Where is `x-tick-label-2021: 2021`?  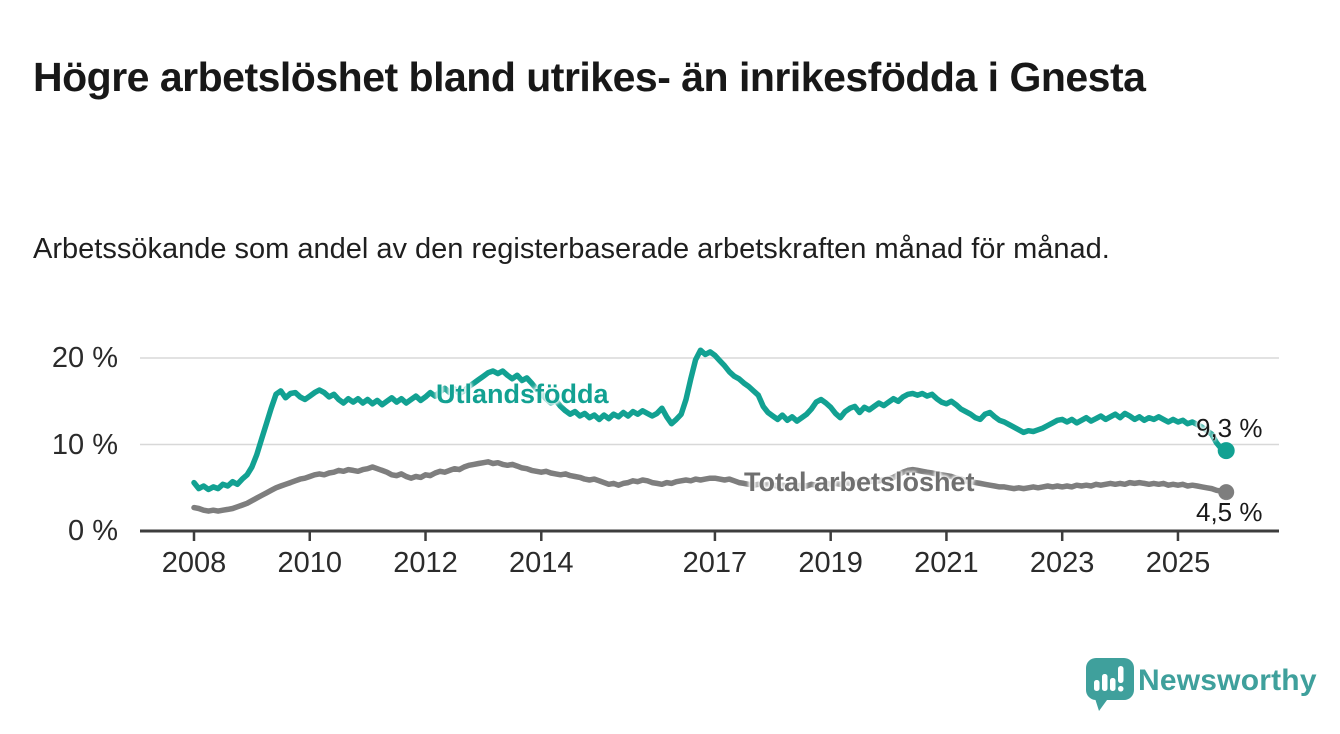
x-tick-label-2021: 2021 is located at coordinates (946, 563).